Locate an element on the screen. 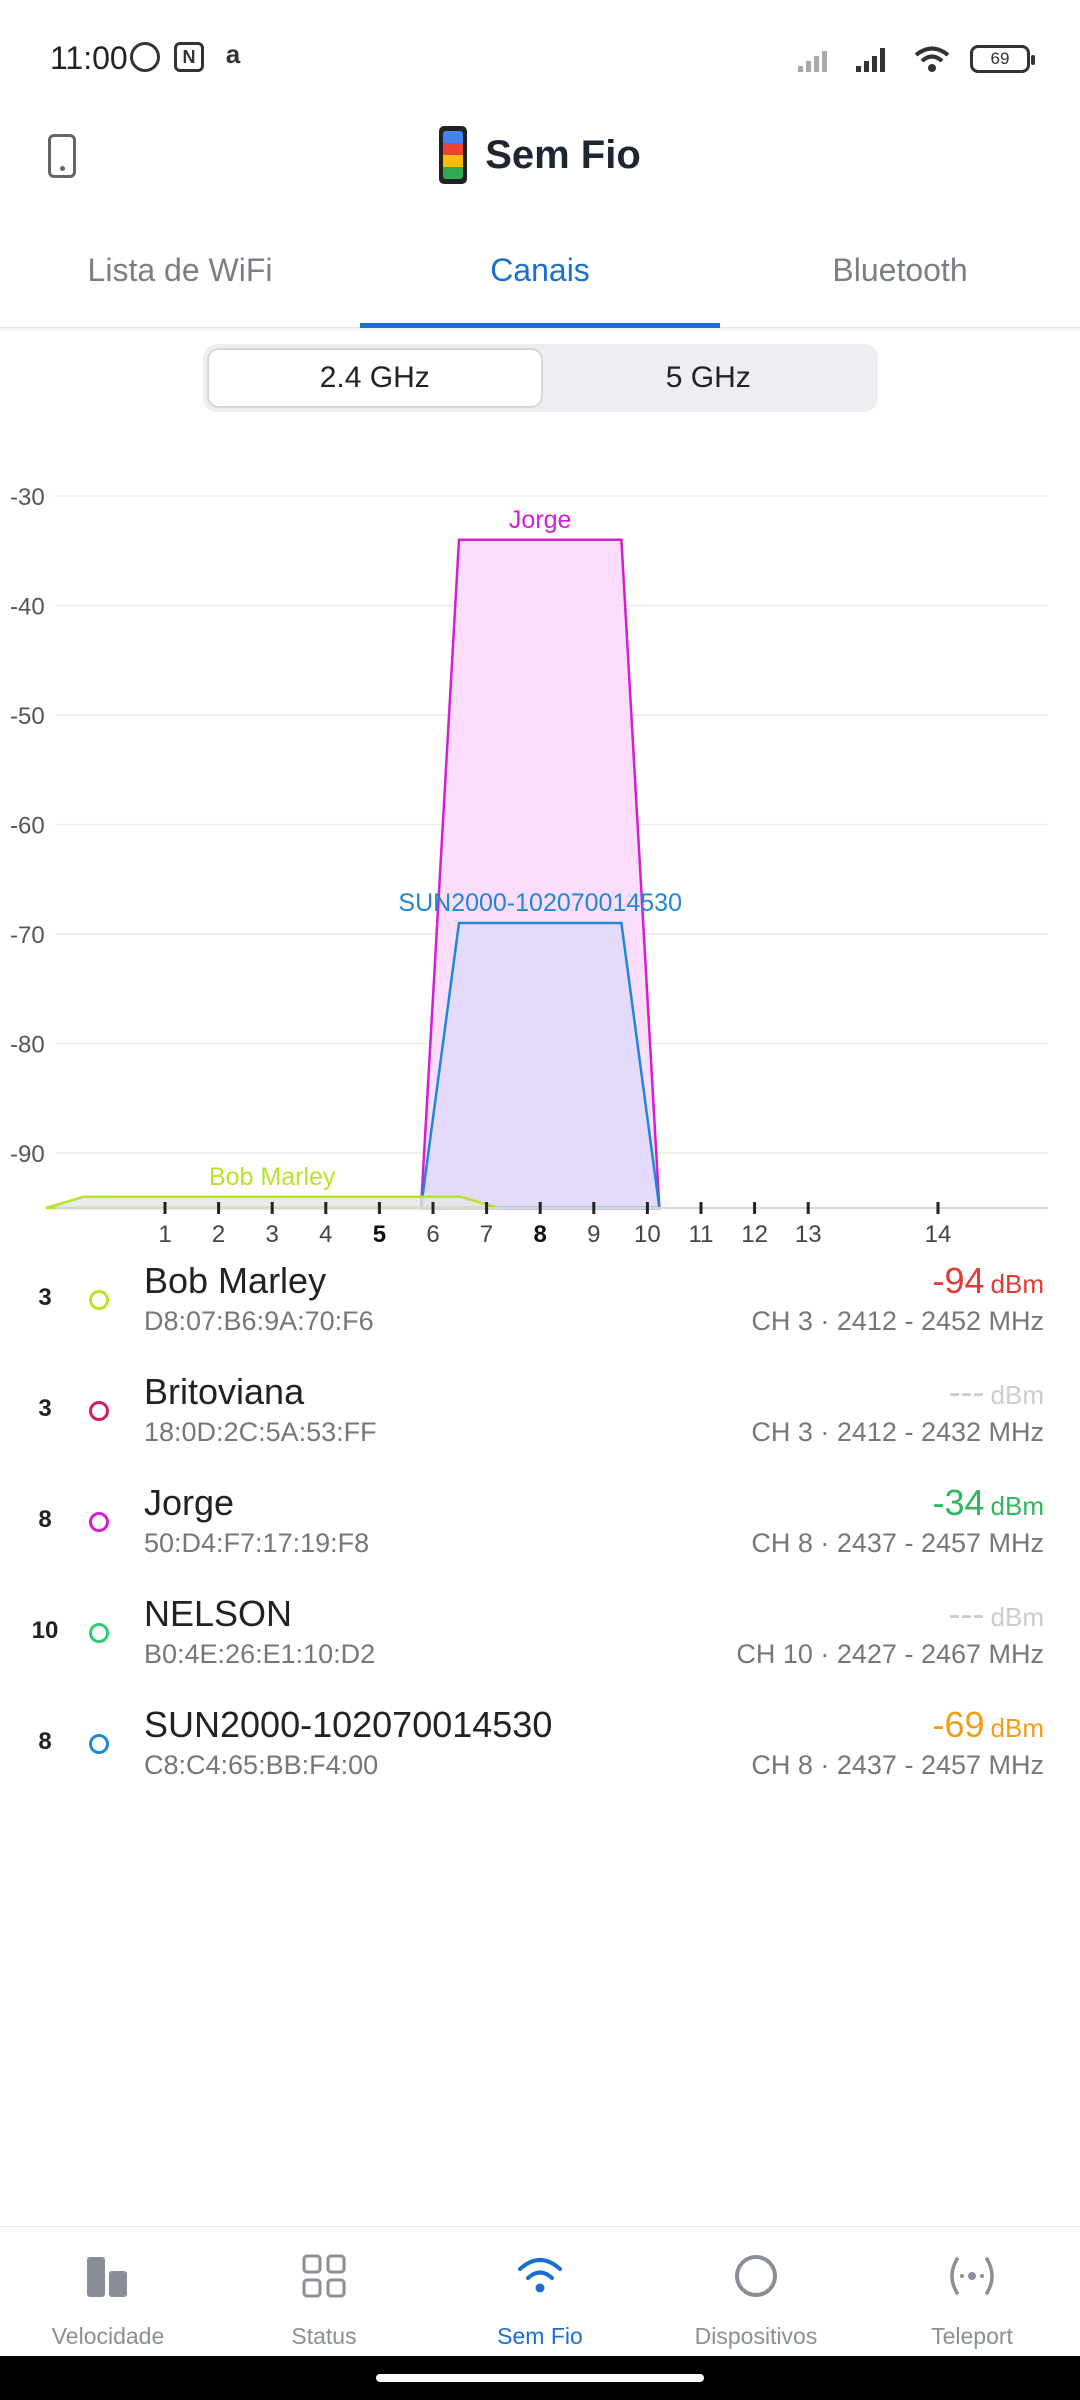 Image resolution: width=1080 pixels, height=2400 pixels. network-channel: 8 is located at coordinates (45, 1519).